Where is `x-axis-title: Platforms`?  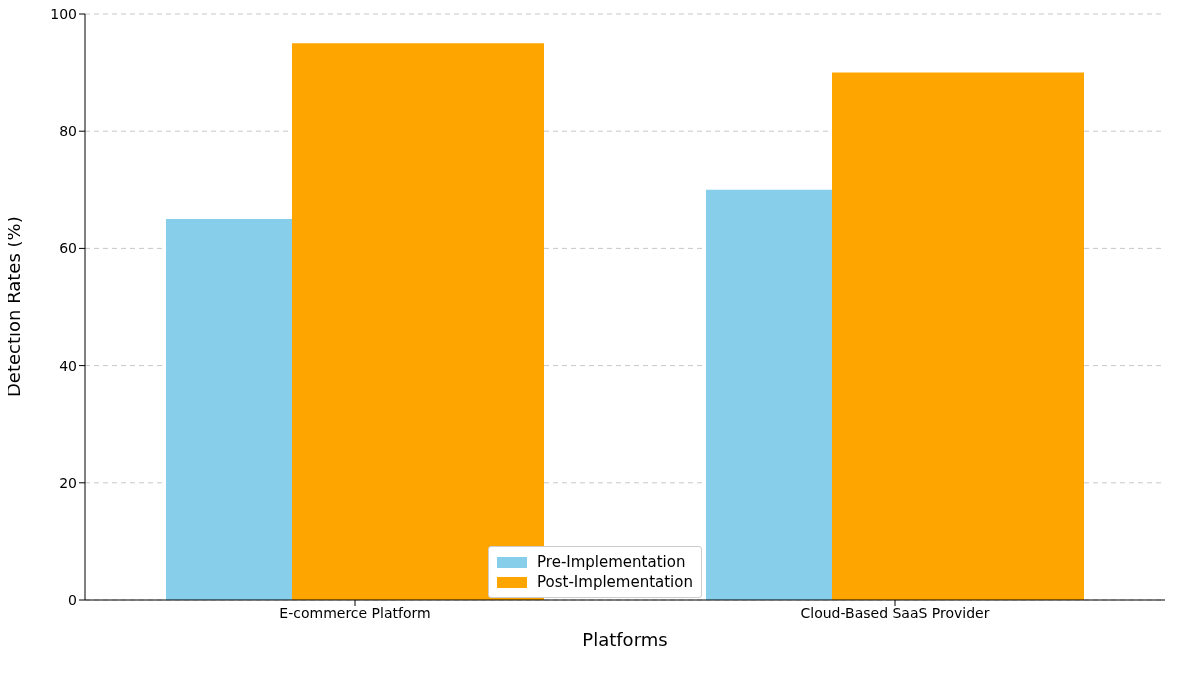
x-axis-title: Platforms is located at coordinates (625, 639).